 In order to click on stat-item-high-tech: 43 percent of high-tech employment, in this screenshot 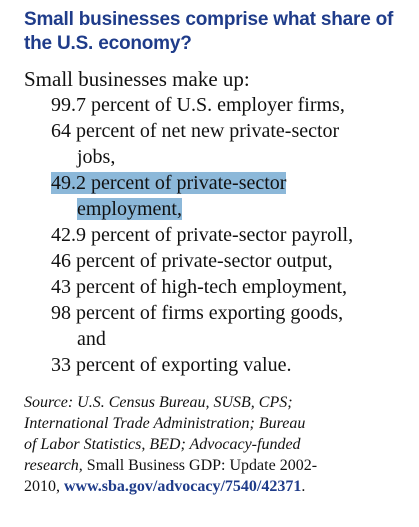, I will do `click(232, 287)`.